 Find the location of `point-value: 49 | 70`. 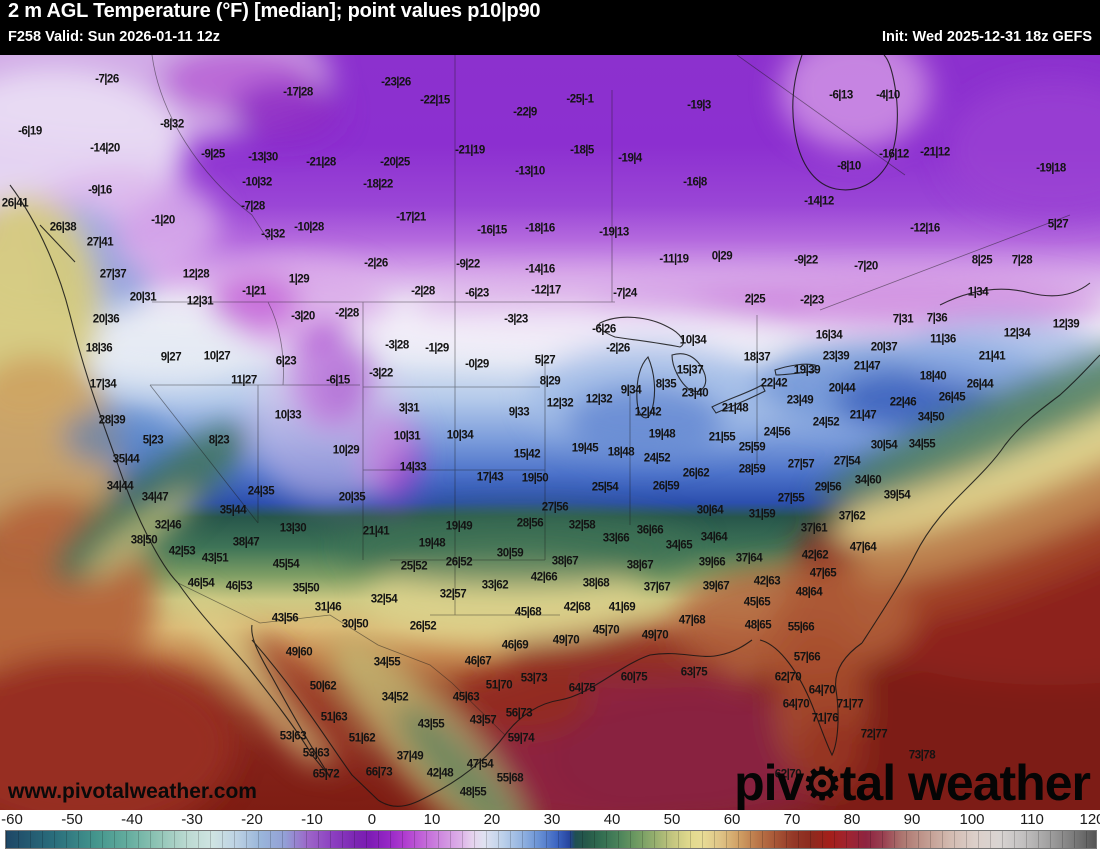

point-value: 49 | 70 is located at coordinates (566, 640).